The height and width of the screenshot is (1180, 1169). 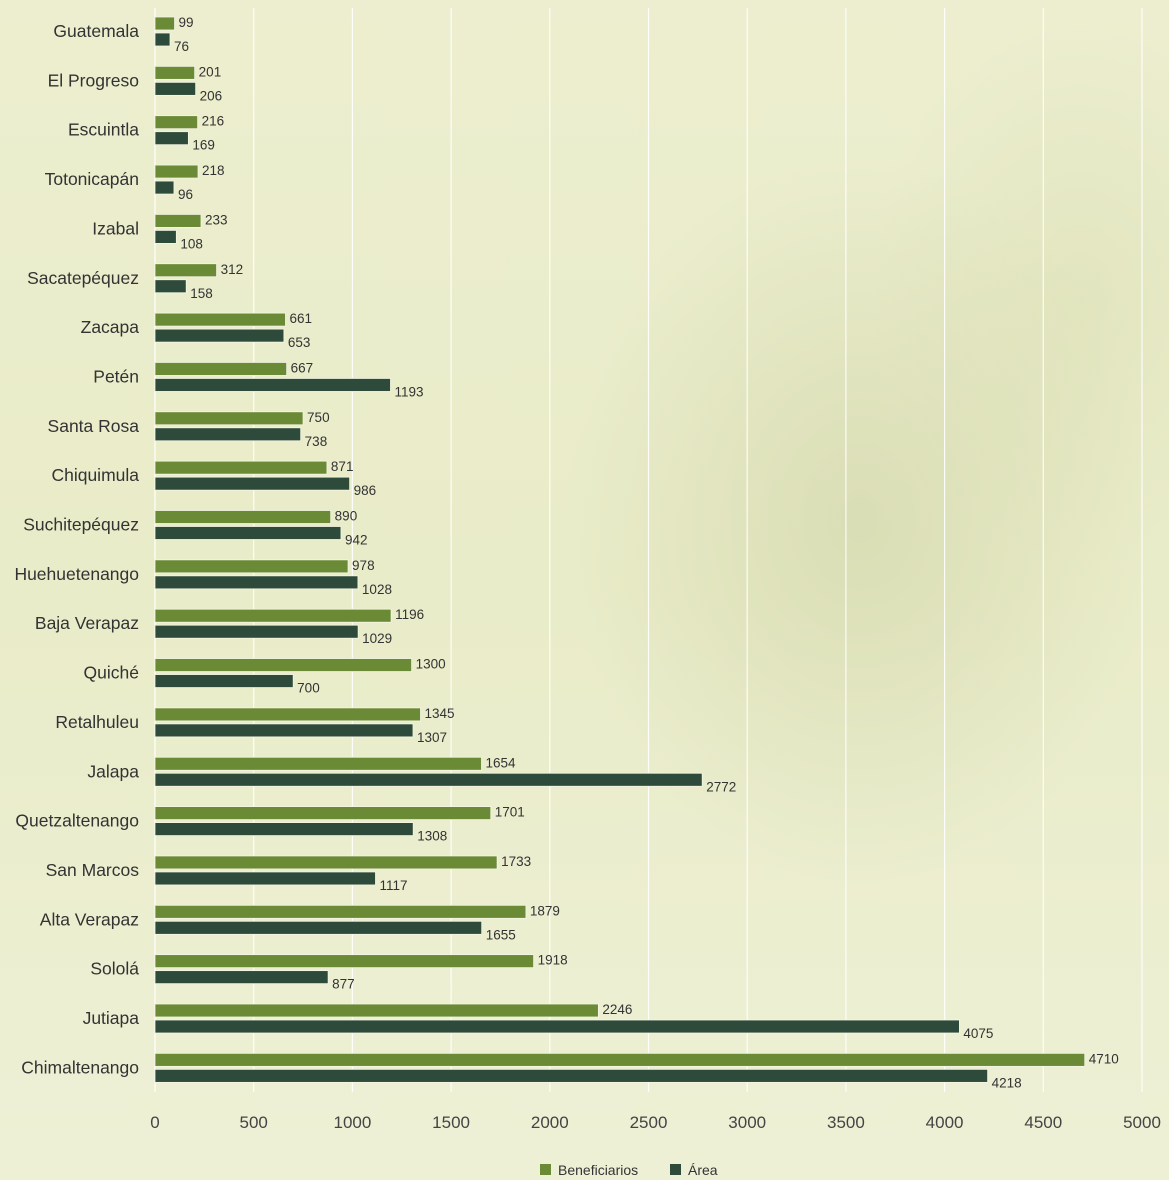 What do you see at coordinates (203, 145) in the screenshot?
I see `data-label: 169` at bounding box center [203, 145].